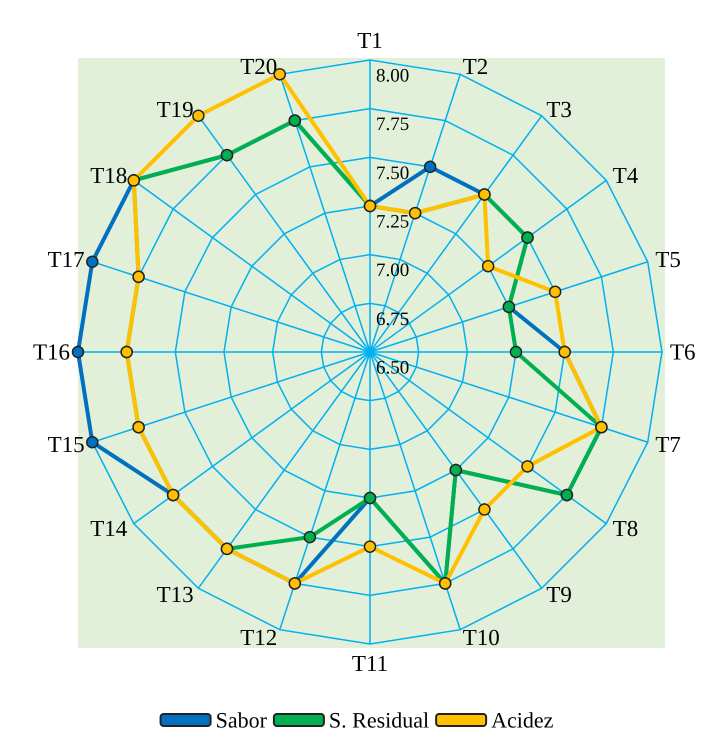 Image resolution: width=713 pixels, height=738 pixels. What do you see at coordinates (393, 173) in the screenshot?
I see `y-tick-label: 7.50` at bounding box center [393, 173].